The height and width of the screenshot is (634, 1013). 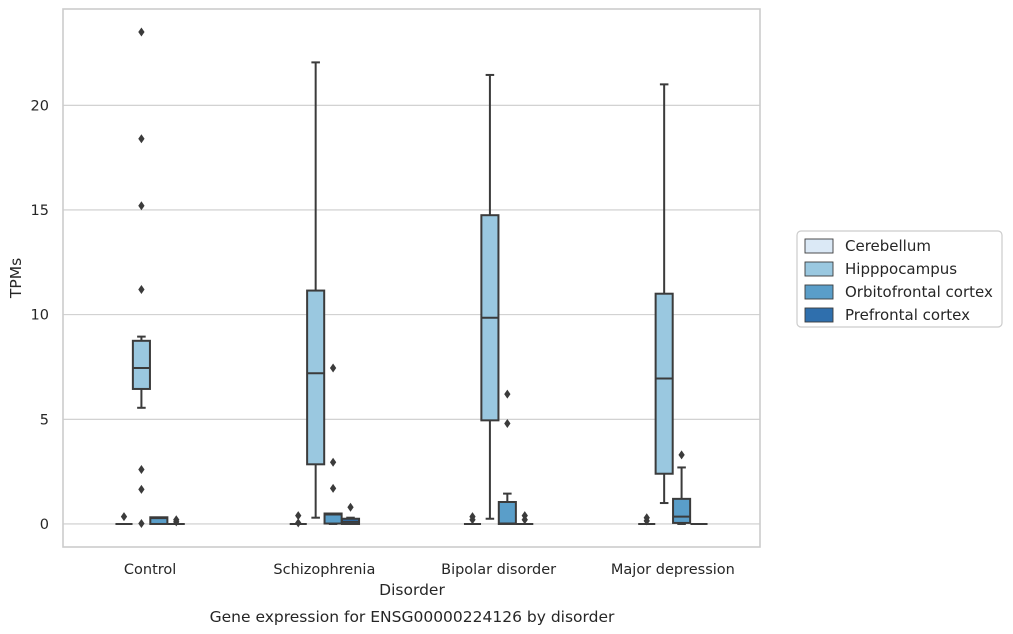 I want to click on y-tick-label-20: 20, so click(x=40, y=106).